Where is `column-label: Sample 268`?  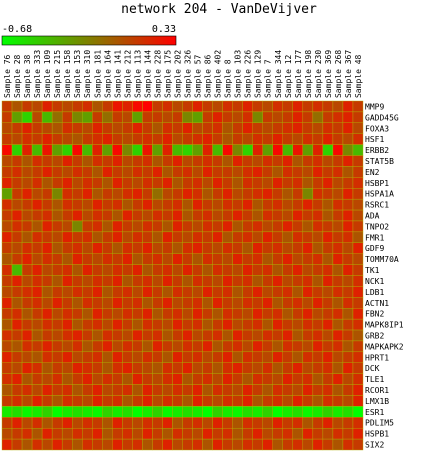 column-label: Sample 268 is located at coordinates (338, 74).